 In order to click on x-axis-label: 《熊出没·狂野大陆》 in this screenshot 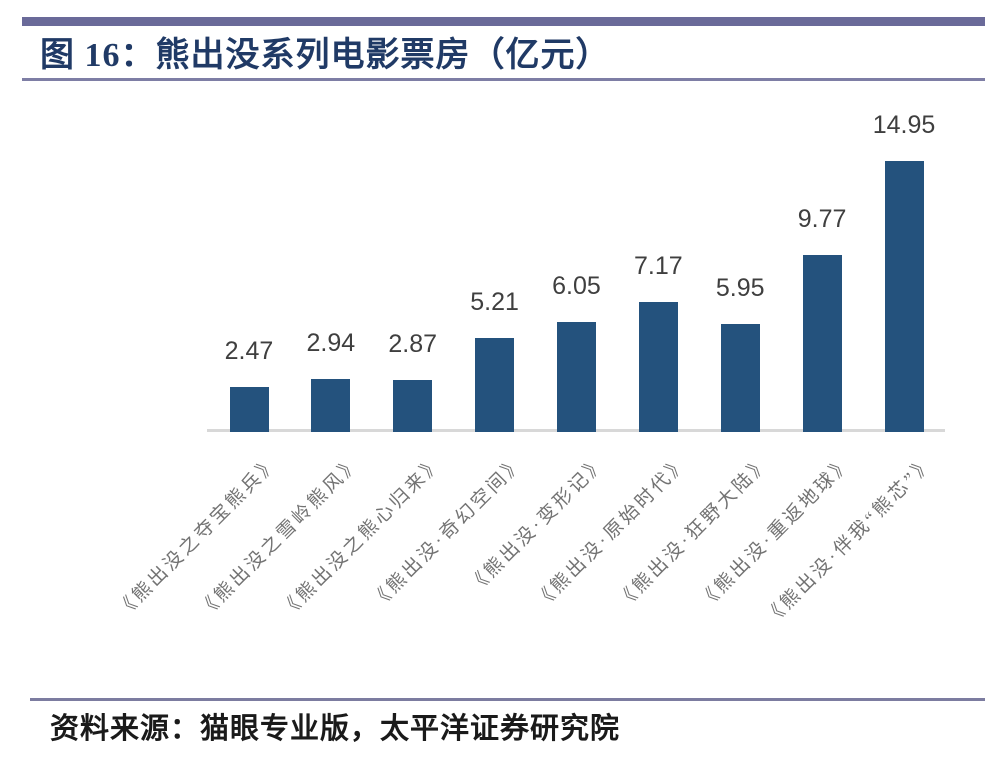, I will do `click(694, 532)`.